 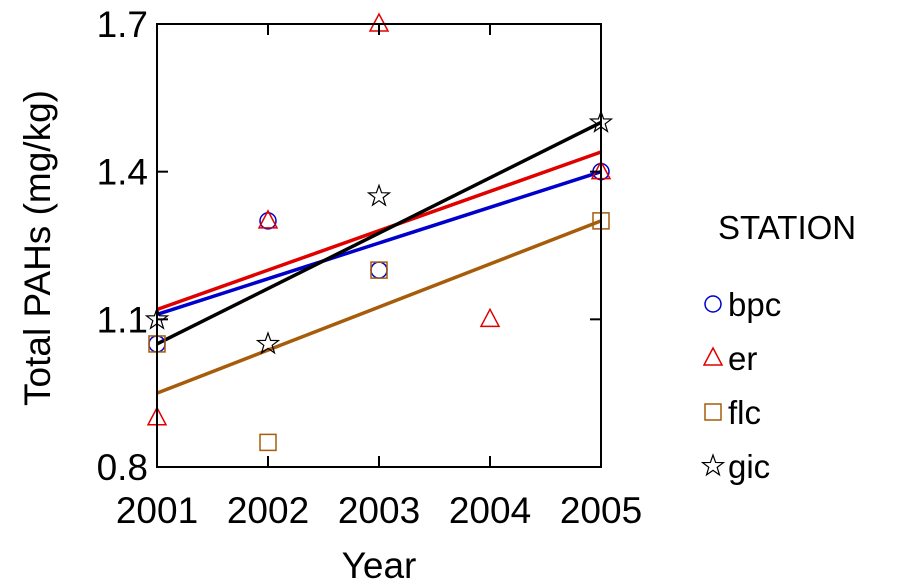 I want to click on legend-label-gic: gic, so click(x=749, y=466).